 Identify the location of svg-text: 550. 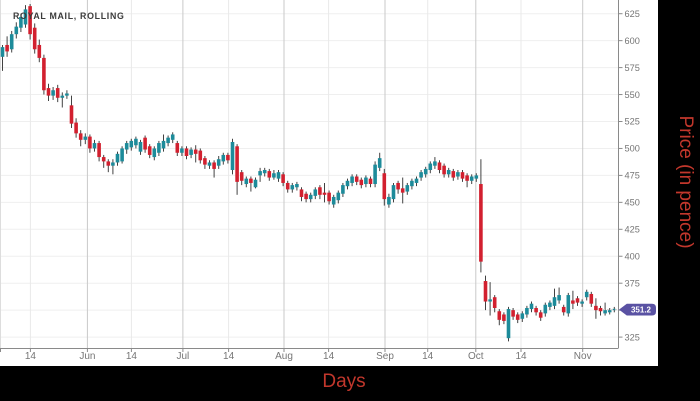
(632, 95).